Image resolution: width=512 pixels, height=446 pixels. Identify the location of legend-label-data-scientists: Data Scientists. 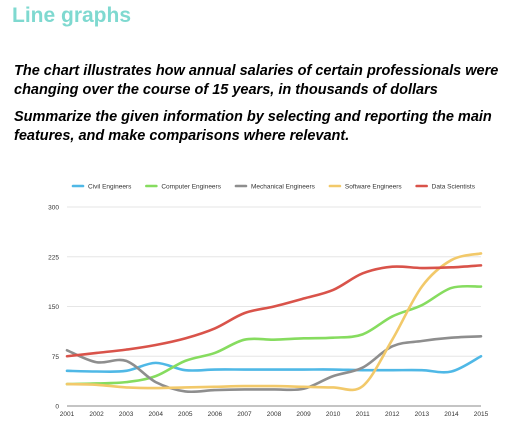
(454, 186).